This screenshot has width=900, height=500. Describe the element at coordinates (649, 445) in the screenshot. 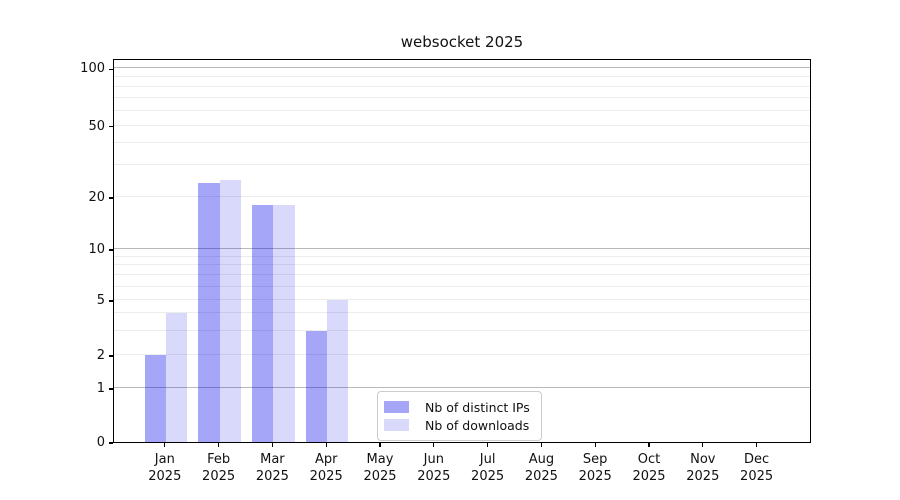

I see `x-tick-mark-oct` at that location.